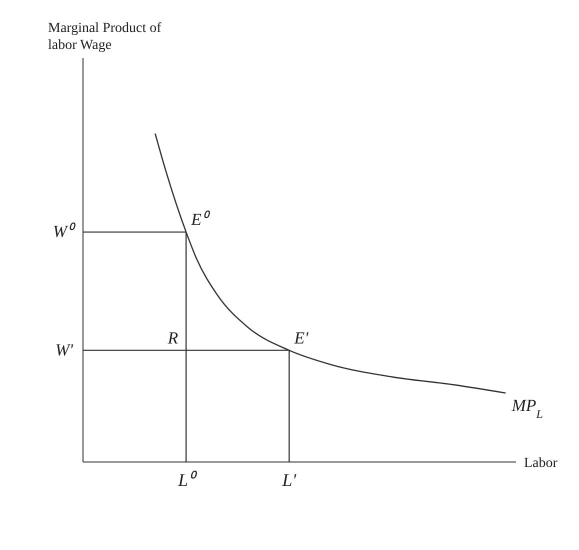 The image size is (579, 550). I want to click on annotation: E⁰, so click(200, 220).